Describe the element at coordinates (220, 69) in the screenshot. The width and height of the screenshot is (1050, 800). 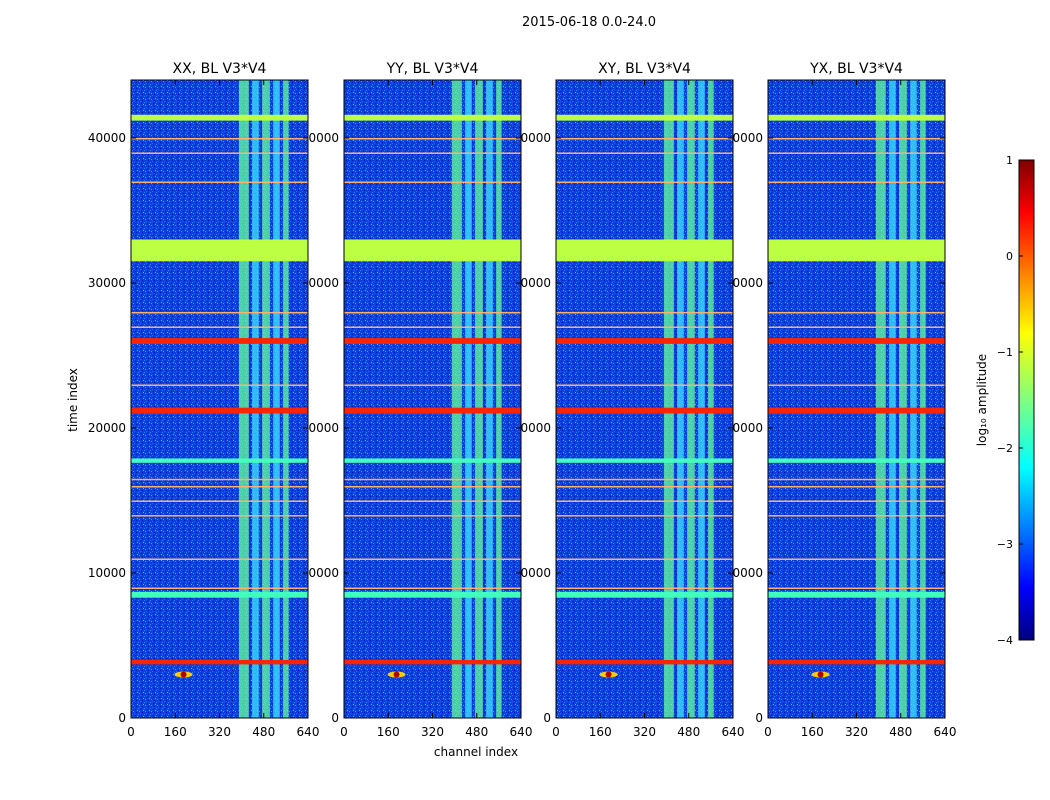
I see `panel-title: XX, BL V3*V4` at that location.